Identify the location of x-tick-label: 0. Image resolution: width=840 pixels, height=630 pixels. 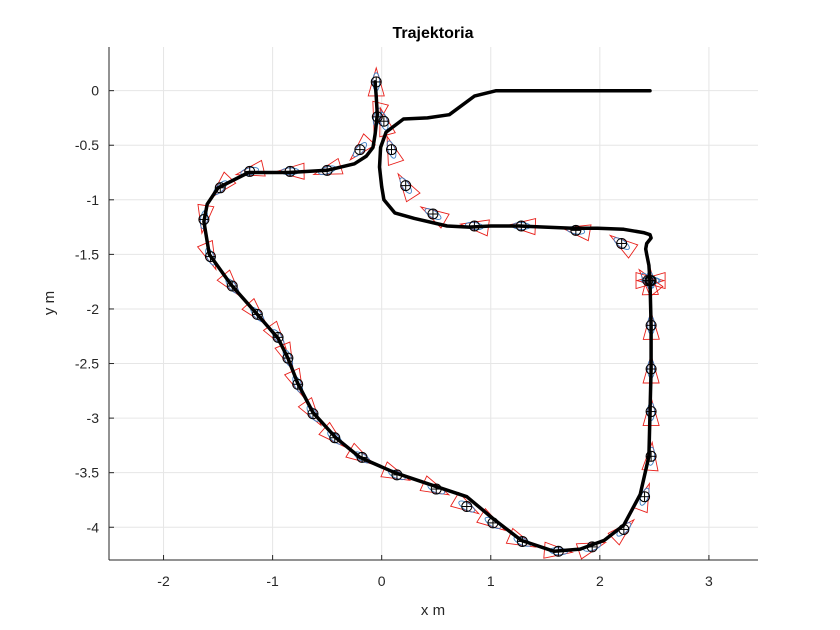
(382, 581).